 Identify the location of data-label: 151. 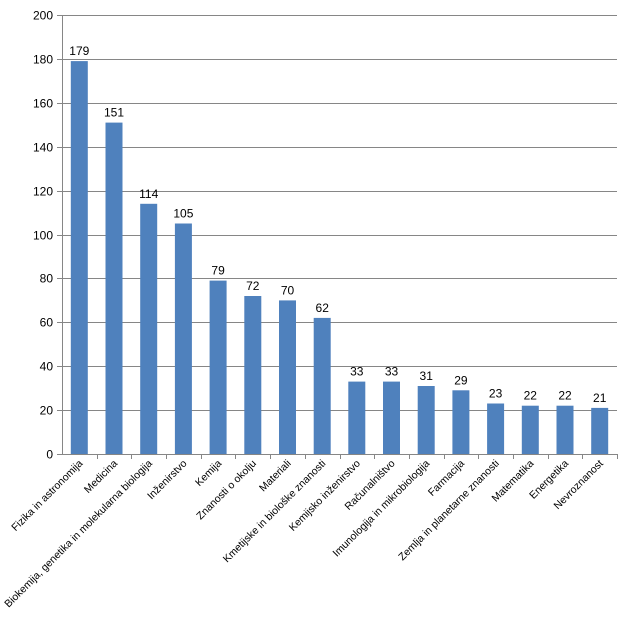
(114, 113).